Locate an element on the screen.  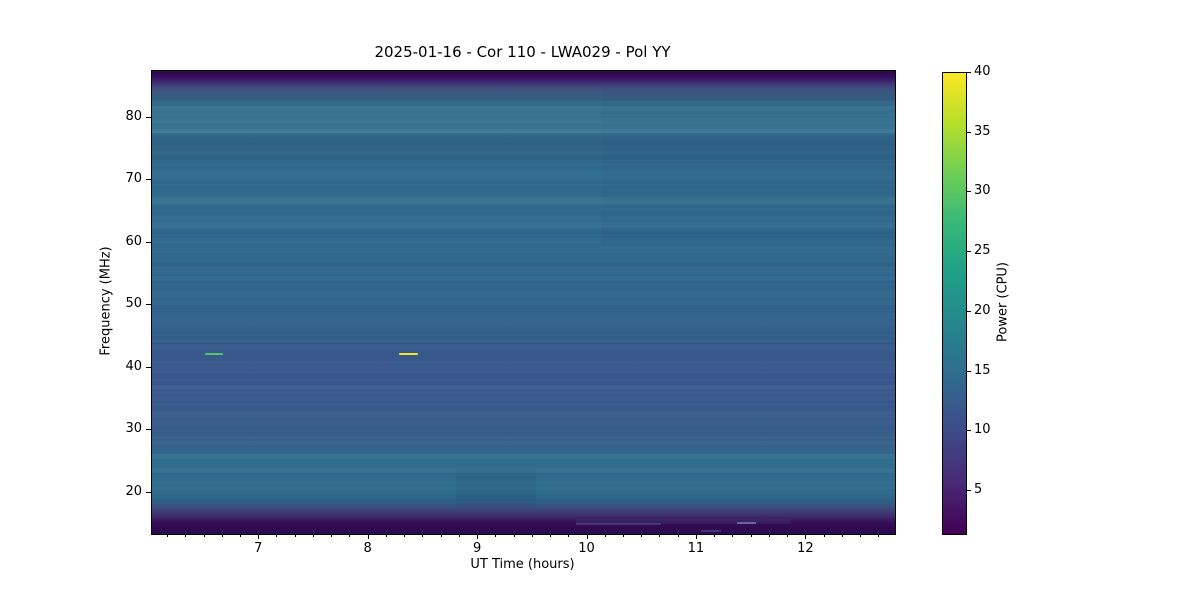
colorbar is located at coordinates (954, 303).